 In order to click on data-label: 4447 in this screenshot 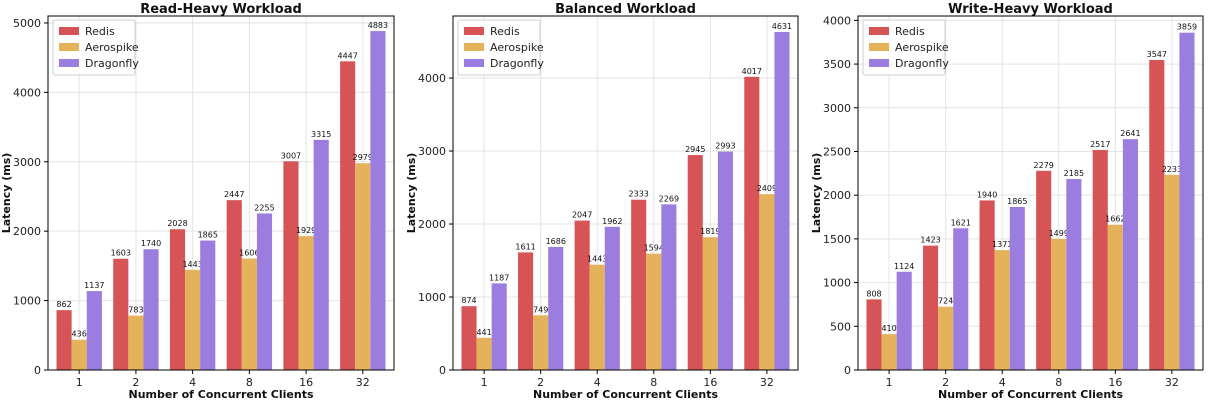, I will do `click(347, 55)`.